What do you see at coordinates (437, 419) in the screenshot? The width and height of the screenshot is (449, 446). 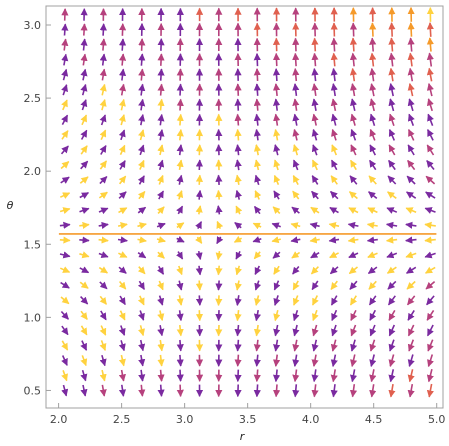 I see `x-tick-label: 5.0` at bounding box center [437, 419].